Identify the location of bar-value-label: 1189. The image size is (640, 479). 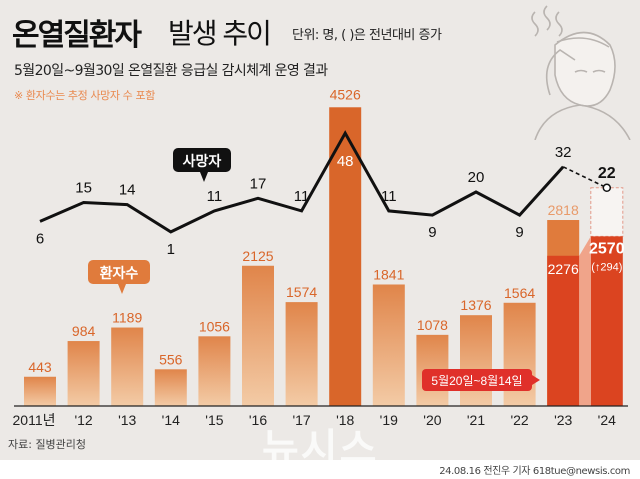
(127, 318).